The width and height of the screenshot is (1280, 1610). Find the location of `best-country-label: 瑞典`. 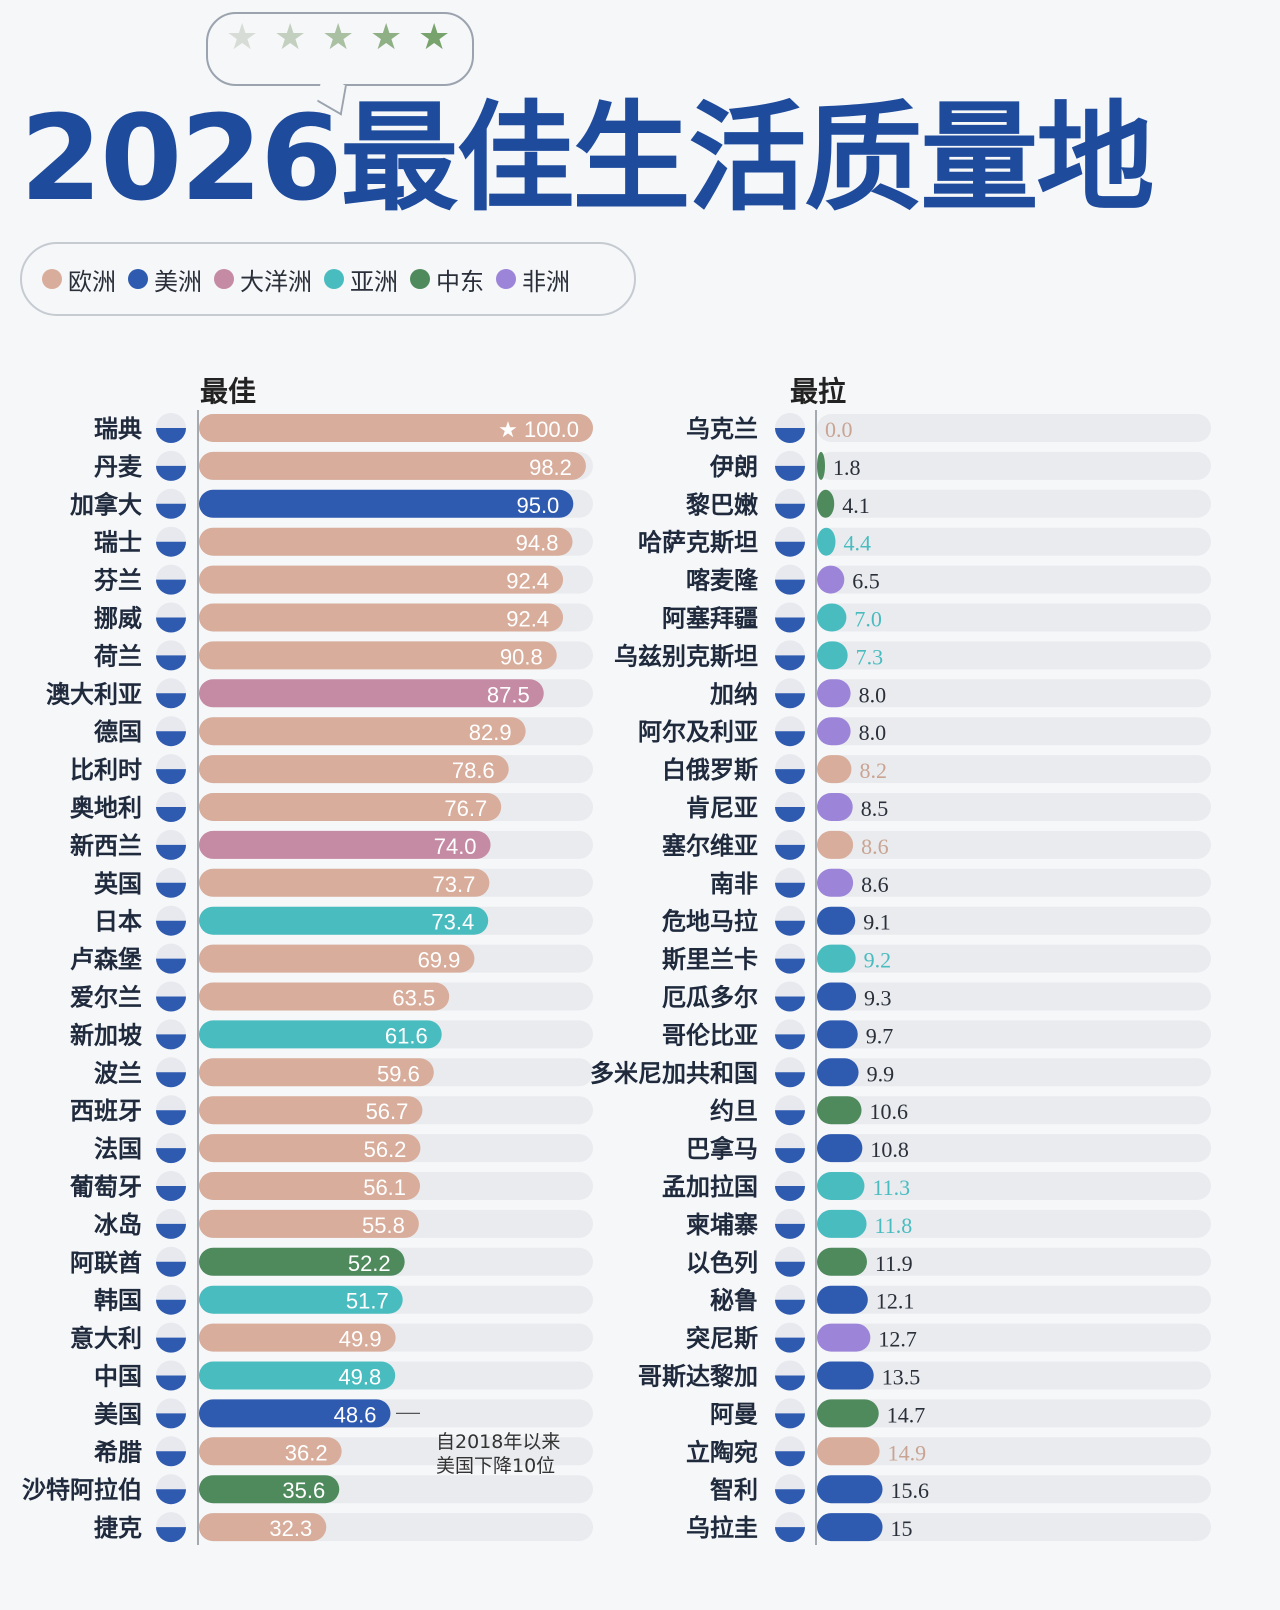

best-country-label: 瑞典 is located at coordinates (118, 429).